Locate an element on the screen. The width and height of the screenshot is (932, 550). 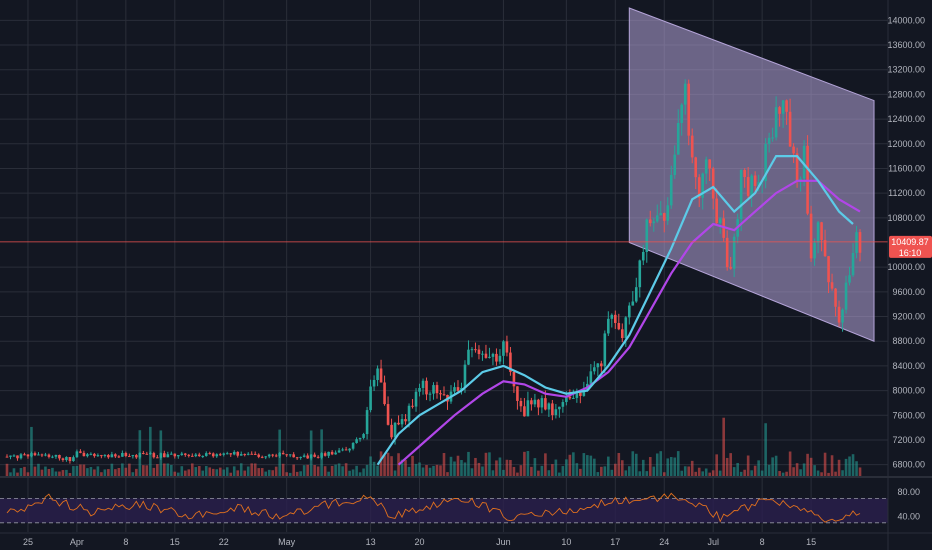
time-tick-label: 20 is located at coordinates (420, 542).